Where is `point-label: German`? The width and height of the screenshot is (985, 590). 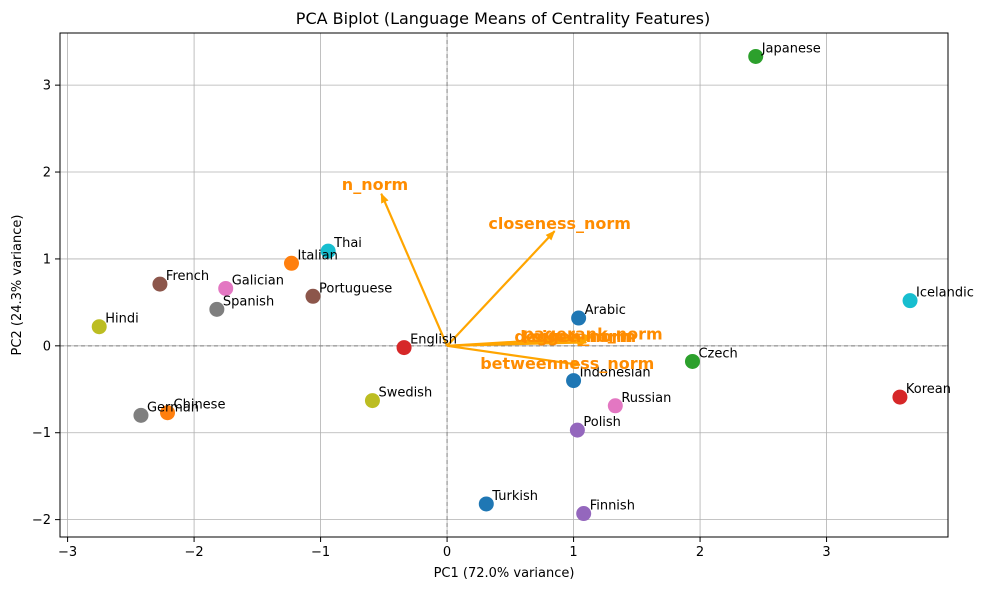 point-label: German is located at coordinates (173, 407).